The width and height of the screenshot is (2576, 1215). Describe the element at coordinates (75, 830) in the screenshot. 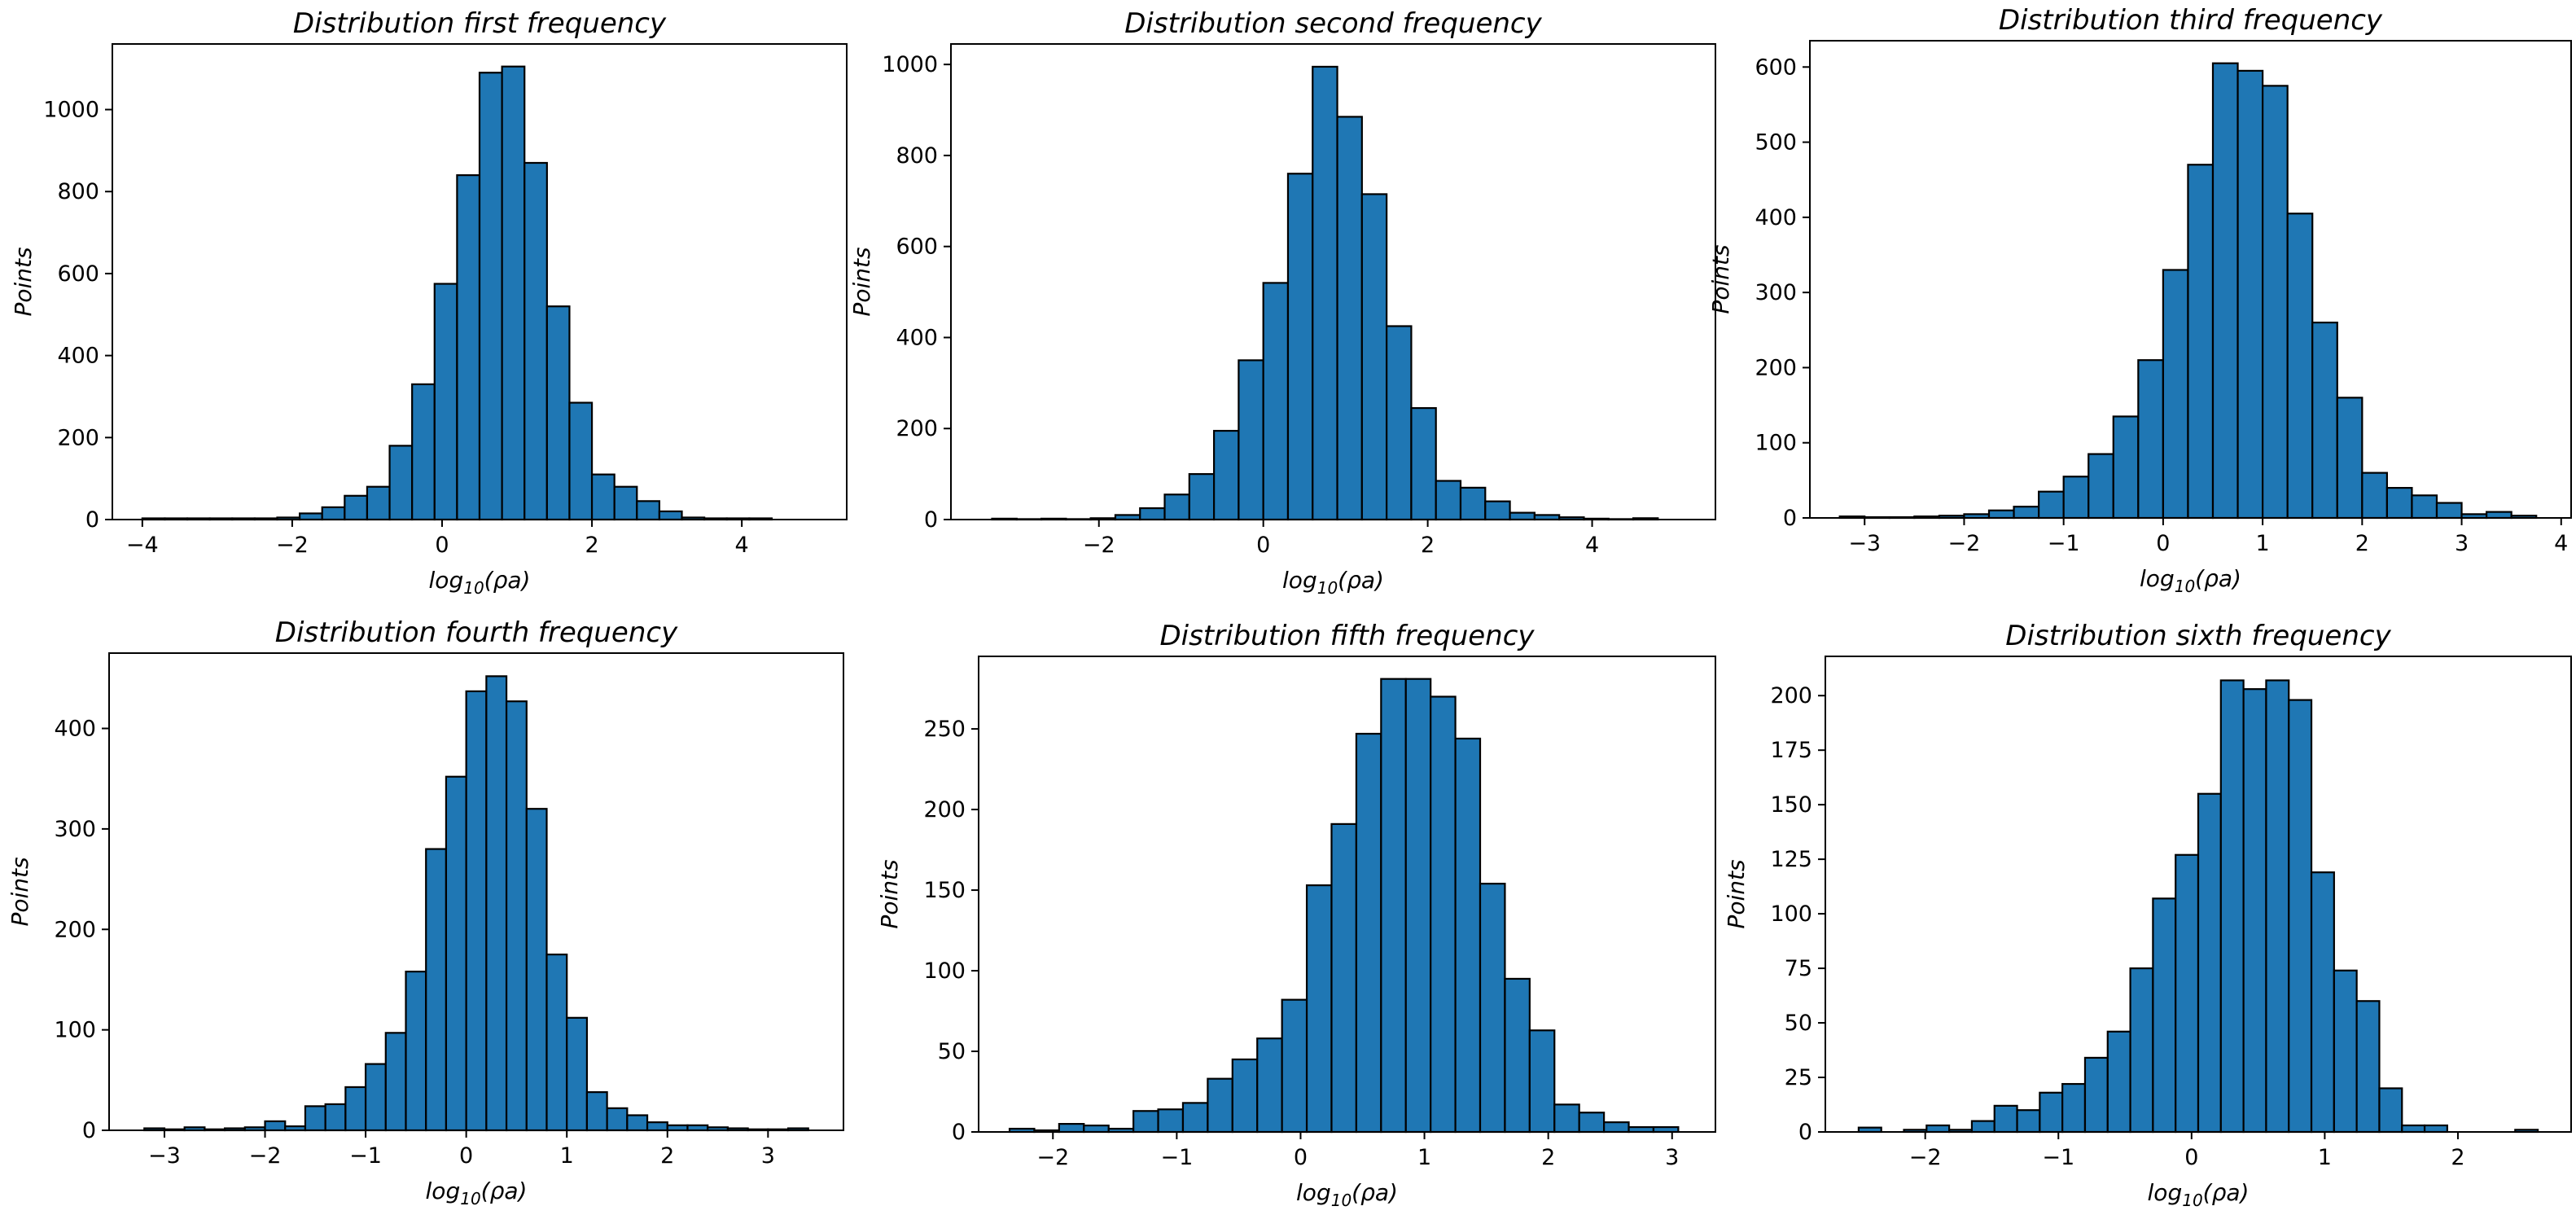

I see `y-tick-label: 300` at that location.